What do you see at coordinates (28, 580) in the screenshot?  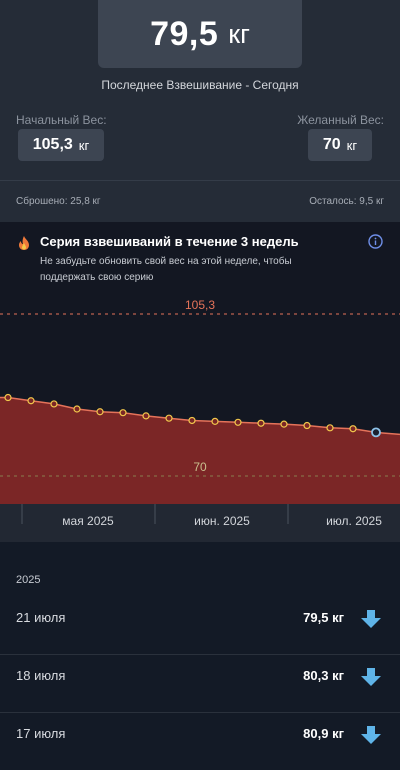 I see `history-year: 2025` at bounding box center [28, 580].